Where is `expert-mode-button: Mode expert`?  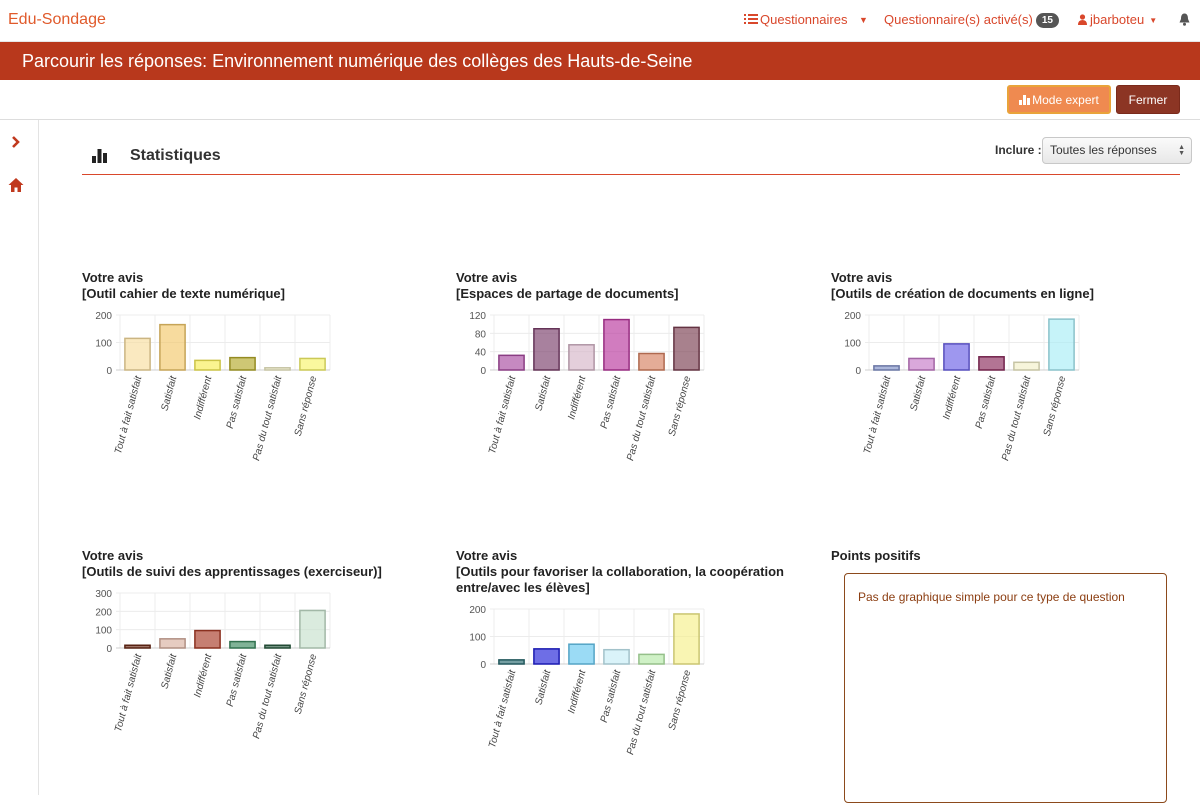 expert-mode-button: Mode expert is located at coordinates (1059, 99).